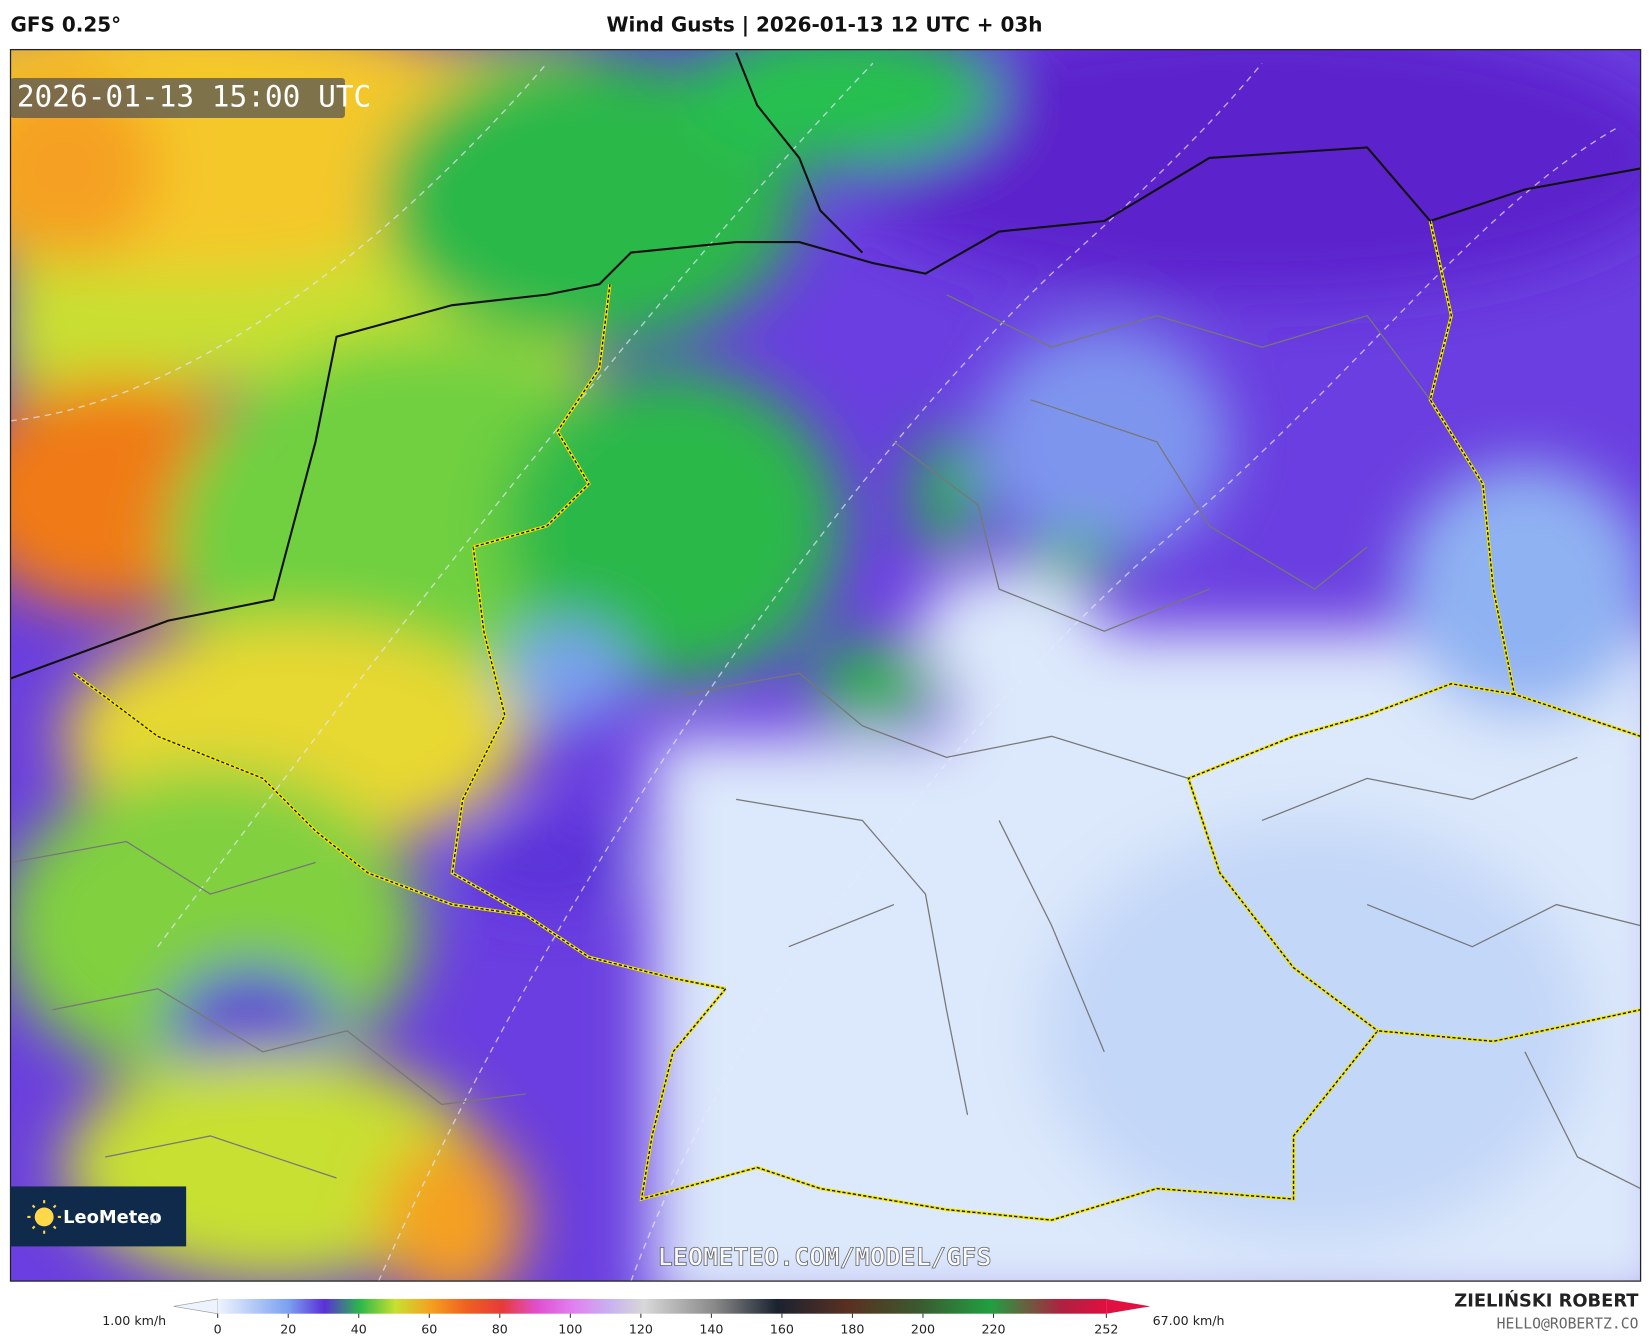 The height and width of the screenshot is (1337, 1649). I want to click on author-name: ZIELIŃSKI ROBERT, so click(1546, 1300).